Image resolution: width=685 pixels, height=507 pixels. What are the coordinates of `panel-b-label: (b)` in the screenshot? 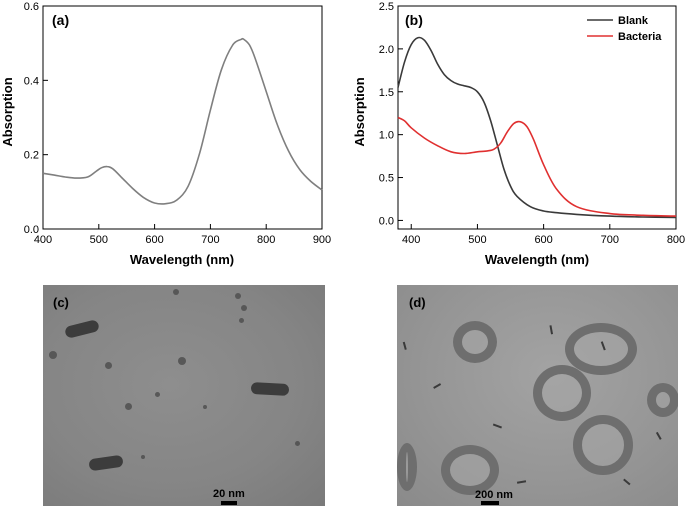 It's located at (414, 20).